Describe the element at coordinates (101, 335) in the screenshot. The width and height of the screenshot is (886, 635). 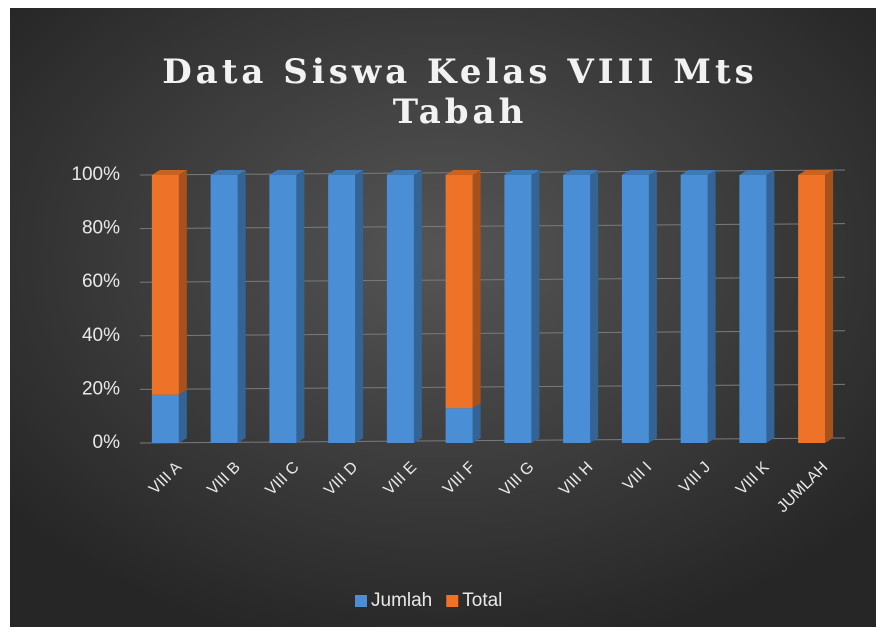
I see `y-tick-label: 40%` at that location.